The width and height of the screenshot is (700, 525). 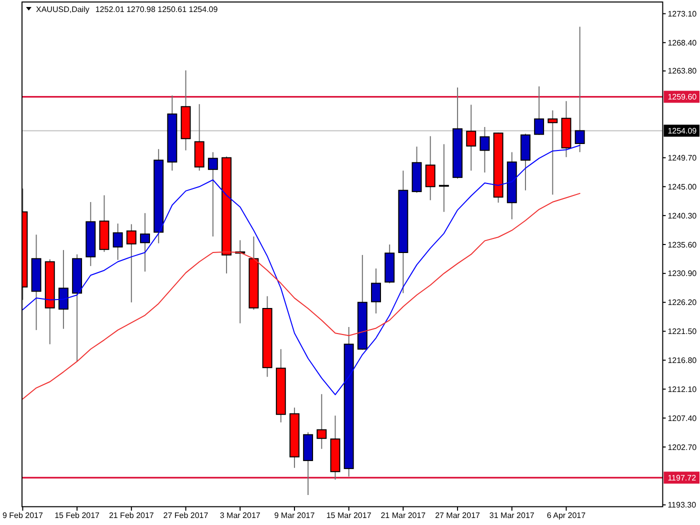 I want to click on x-tick-label: 27 Mar 2017, so click(x=458, y=515).